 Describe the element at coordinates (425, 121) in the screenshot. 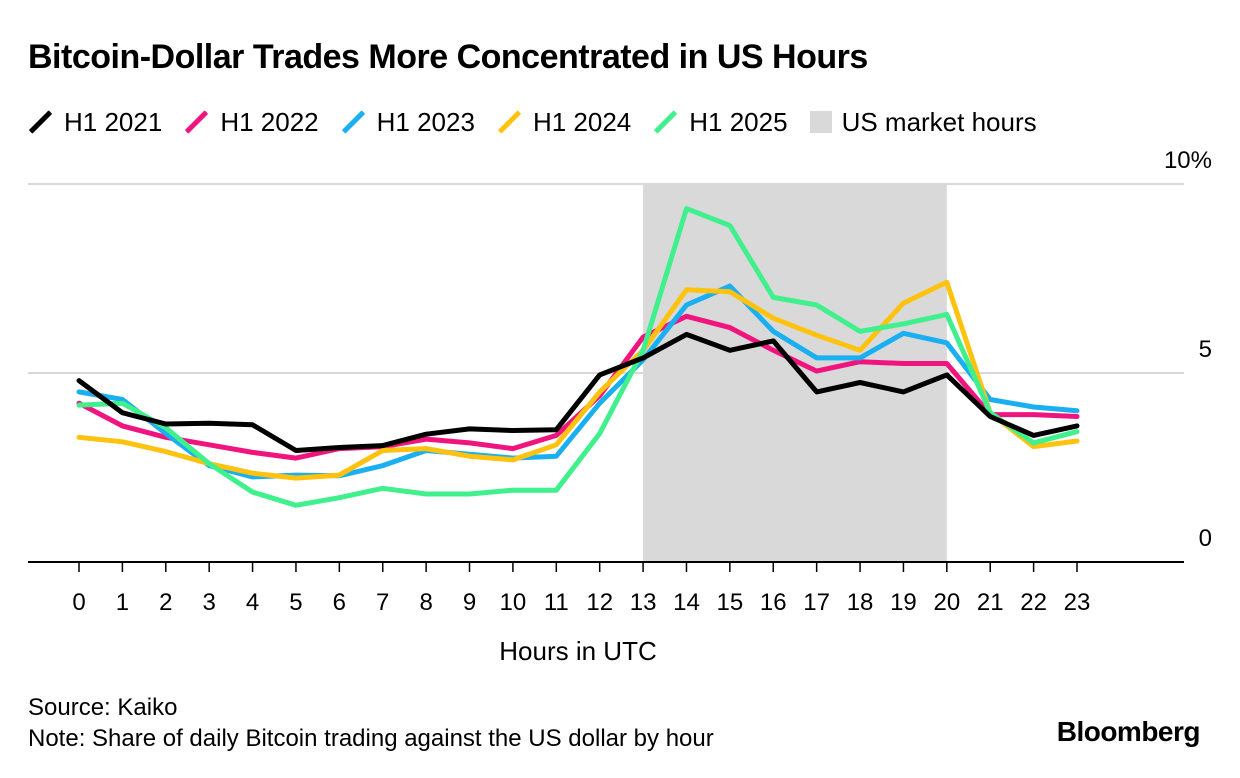

I see `legend-label: H1 2023` at that location.